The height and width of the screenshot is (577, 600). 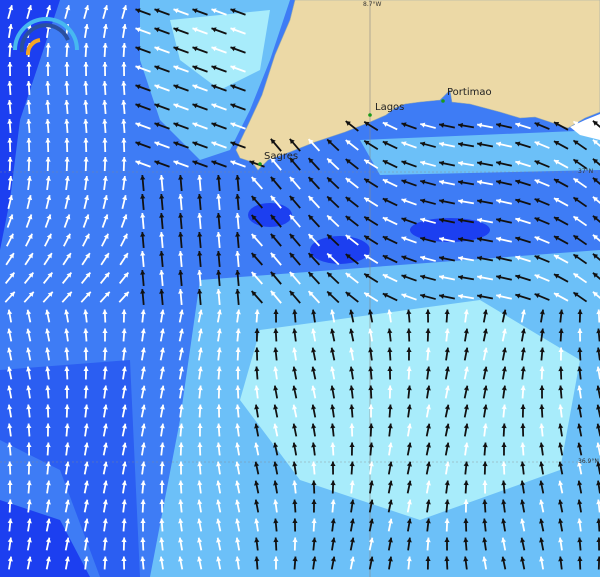 What do you see at coordinates (281, 156) in the screenshot?
I see `city-label-sagres: Sagres` at bounding box center [281, 156].